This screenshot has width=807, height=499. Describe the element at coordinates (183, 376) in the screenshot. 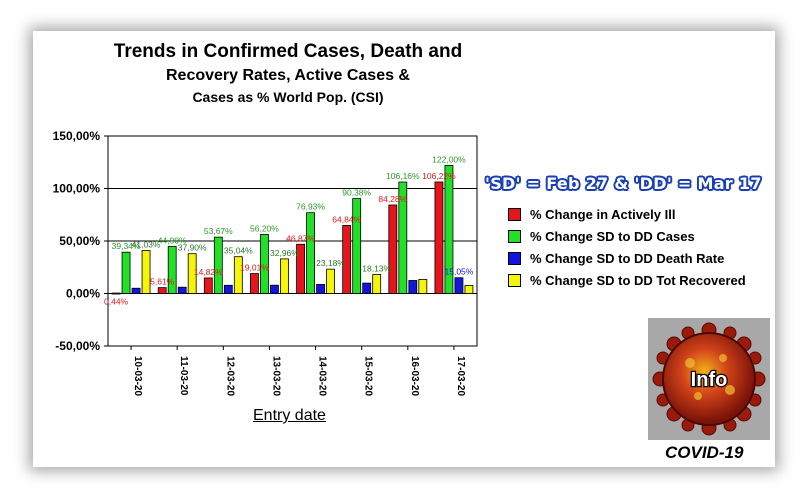

I see `x-tick-label: 11-03-20` at that location.